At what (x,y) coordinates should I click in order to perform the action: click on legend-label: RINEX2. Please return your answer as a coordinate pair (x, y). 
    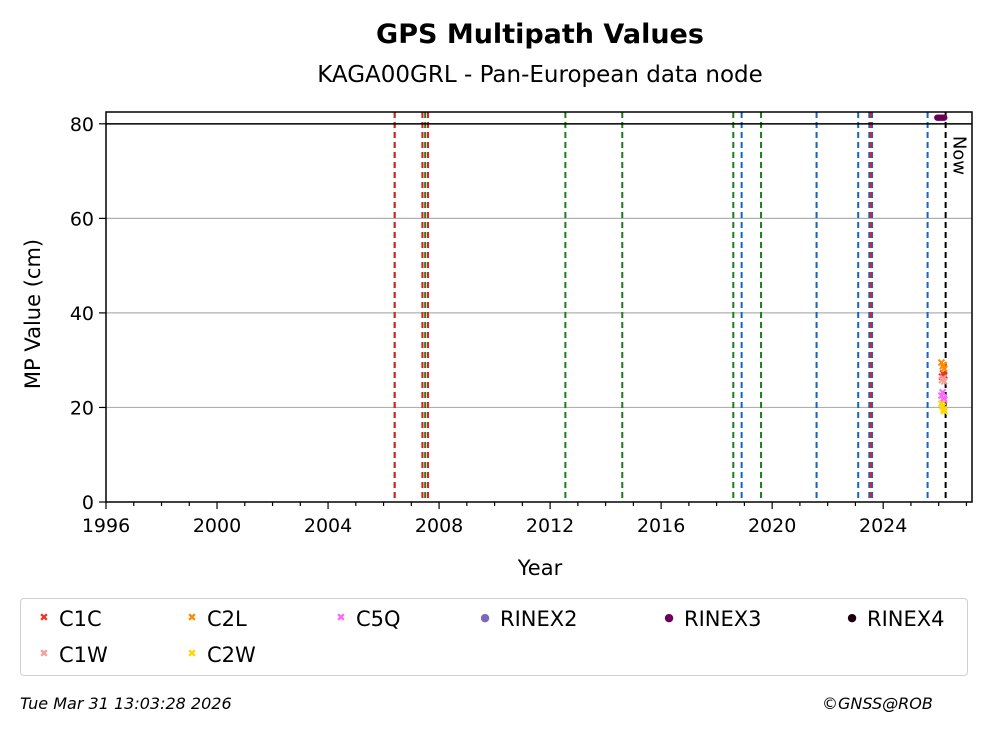
    Looking at the image, I should click on (539, 619).